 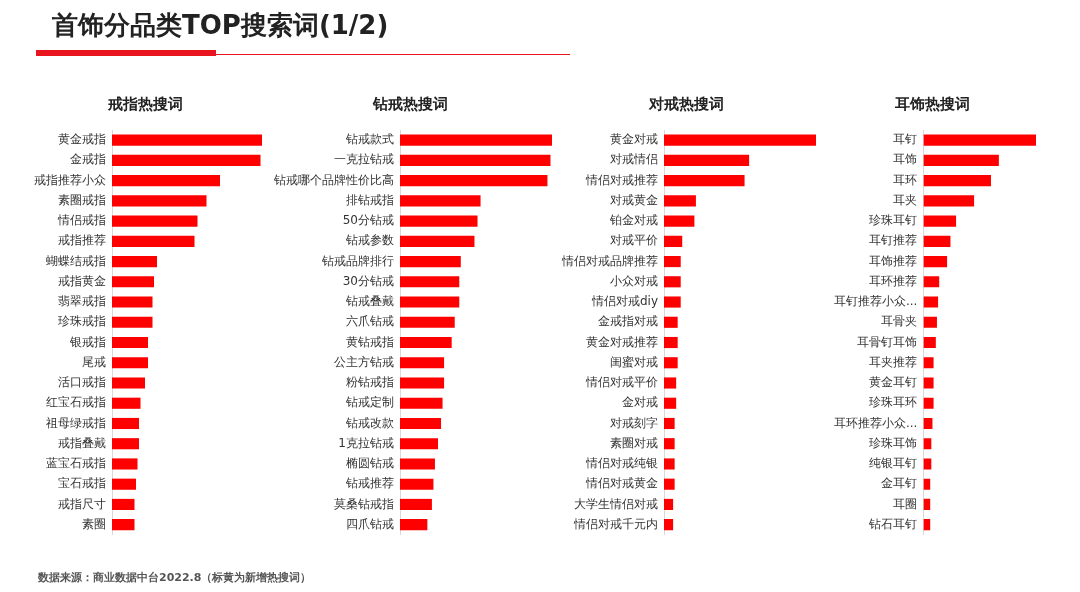 What do you see at coordinates (615, 523) in the screenshot?
I see `y-tick-label: 情侣对戒千元内` at bounding box center [615, 523].